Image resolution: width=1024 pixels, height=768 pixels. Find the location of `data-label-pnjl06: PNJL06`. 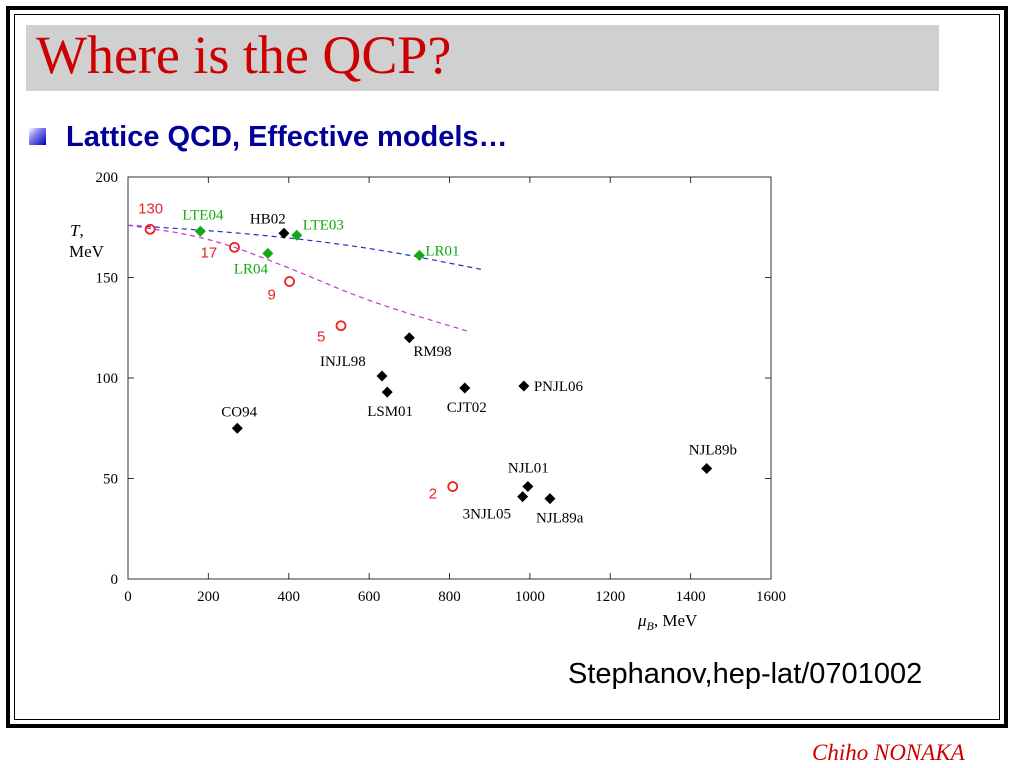

data-label-pnjl06: PNJL06 is located at coordinates (559, 387).